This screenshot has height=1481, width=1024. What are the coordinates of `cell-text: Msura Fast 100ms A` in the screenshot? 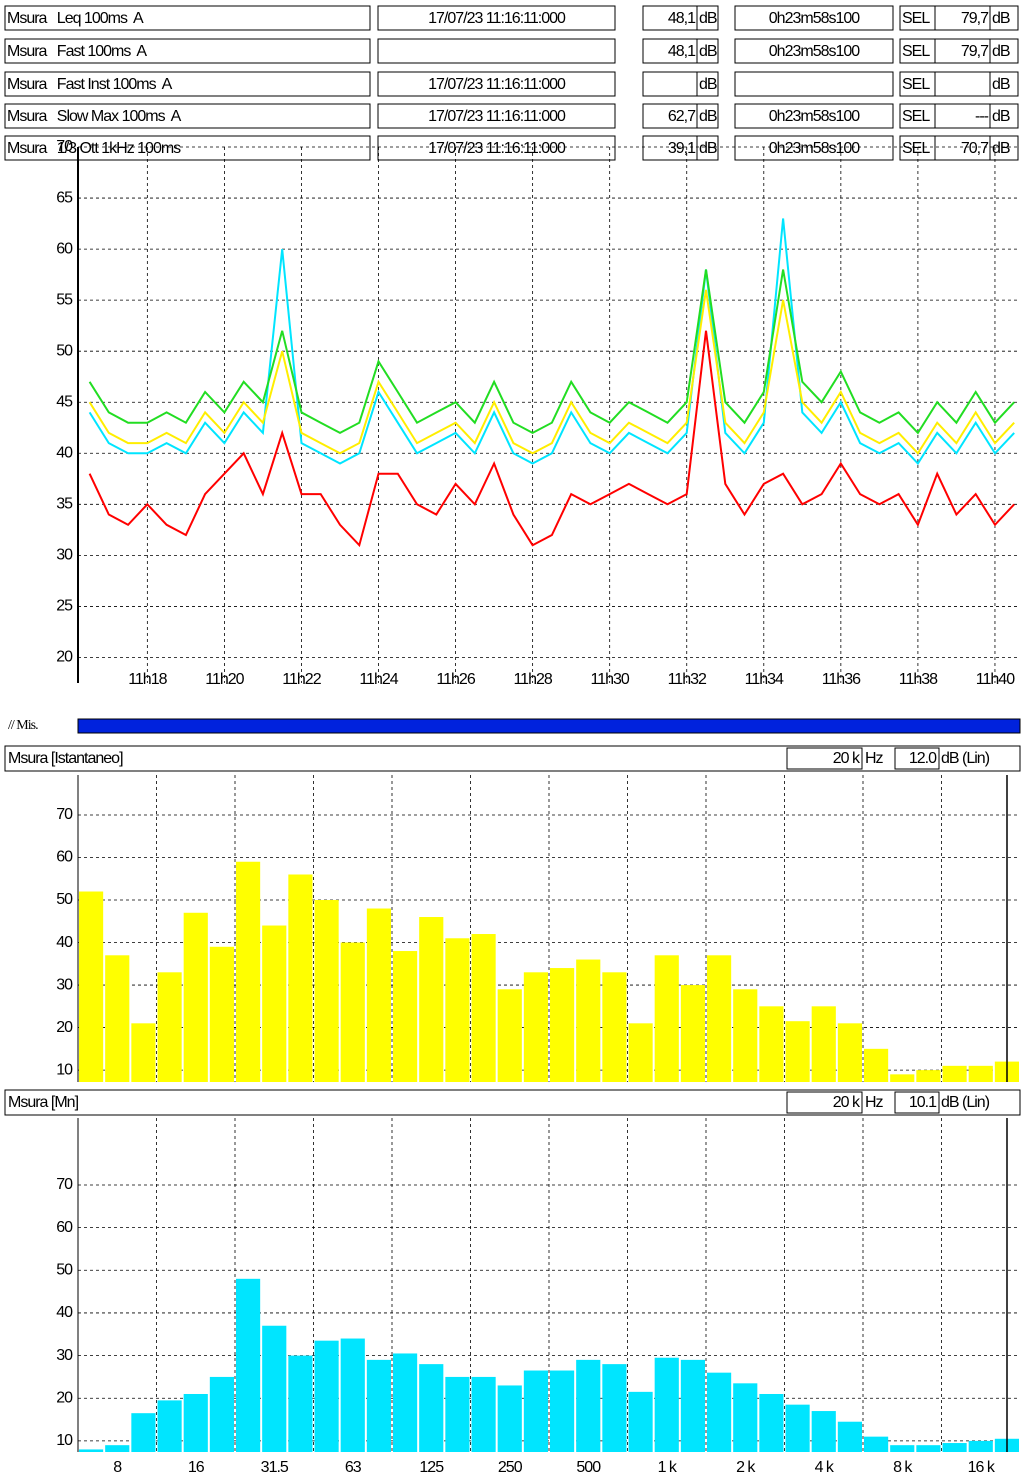 It's located at (77, 51).